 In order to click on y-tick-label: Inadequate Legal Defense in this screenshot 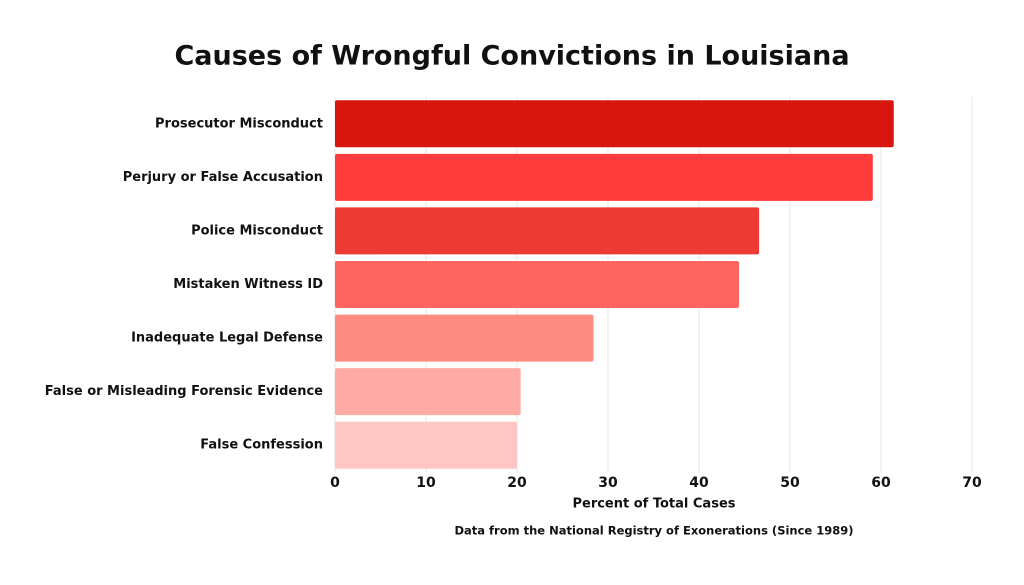, I will do `click(227, 338)`.